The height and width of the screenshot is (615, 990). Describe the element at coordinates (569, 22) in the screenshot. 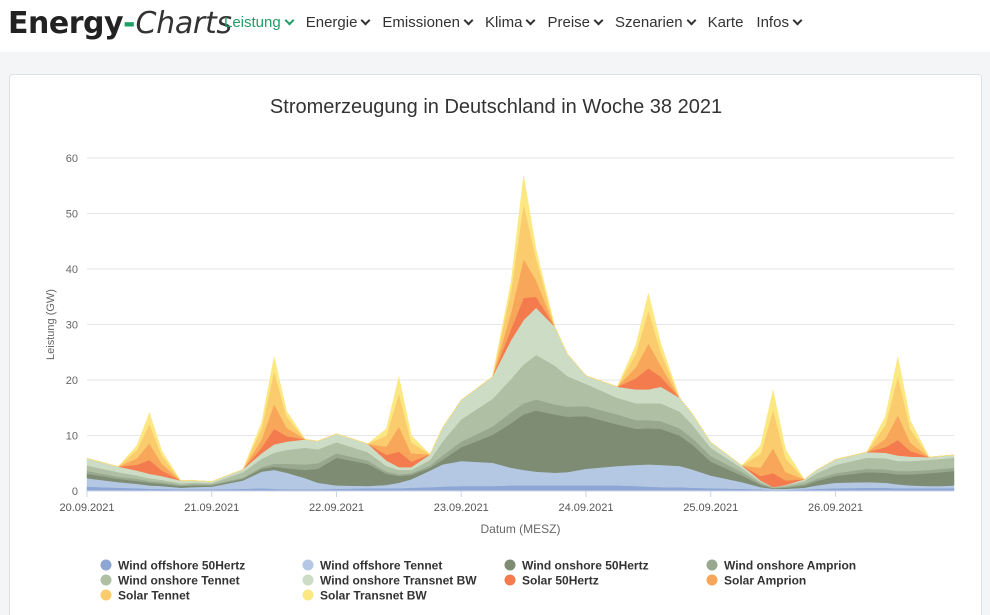

I see `nav-item-label: Preise` at that location.